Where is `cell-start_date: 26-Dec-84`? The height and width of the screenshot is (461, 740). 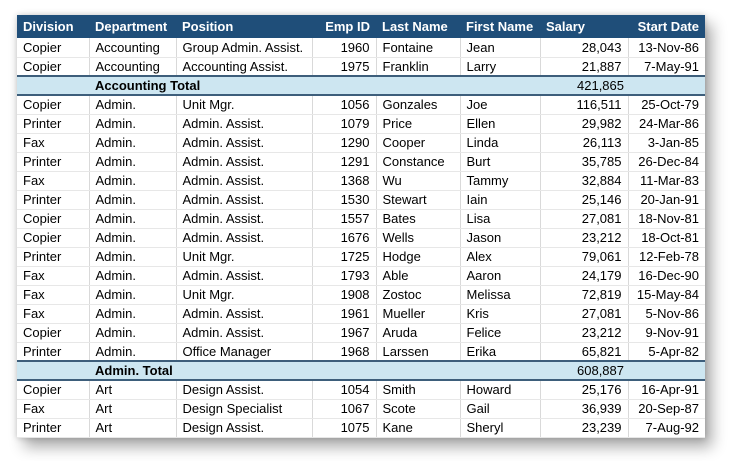 cell-start_date: 26-Dec-84 is located at coordinates (666, 162).